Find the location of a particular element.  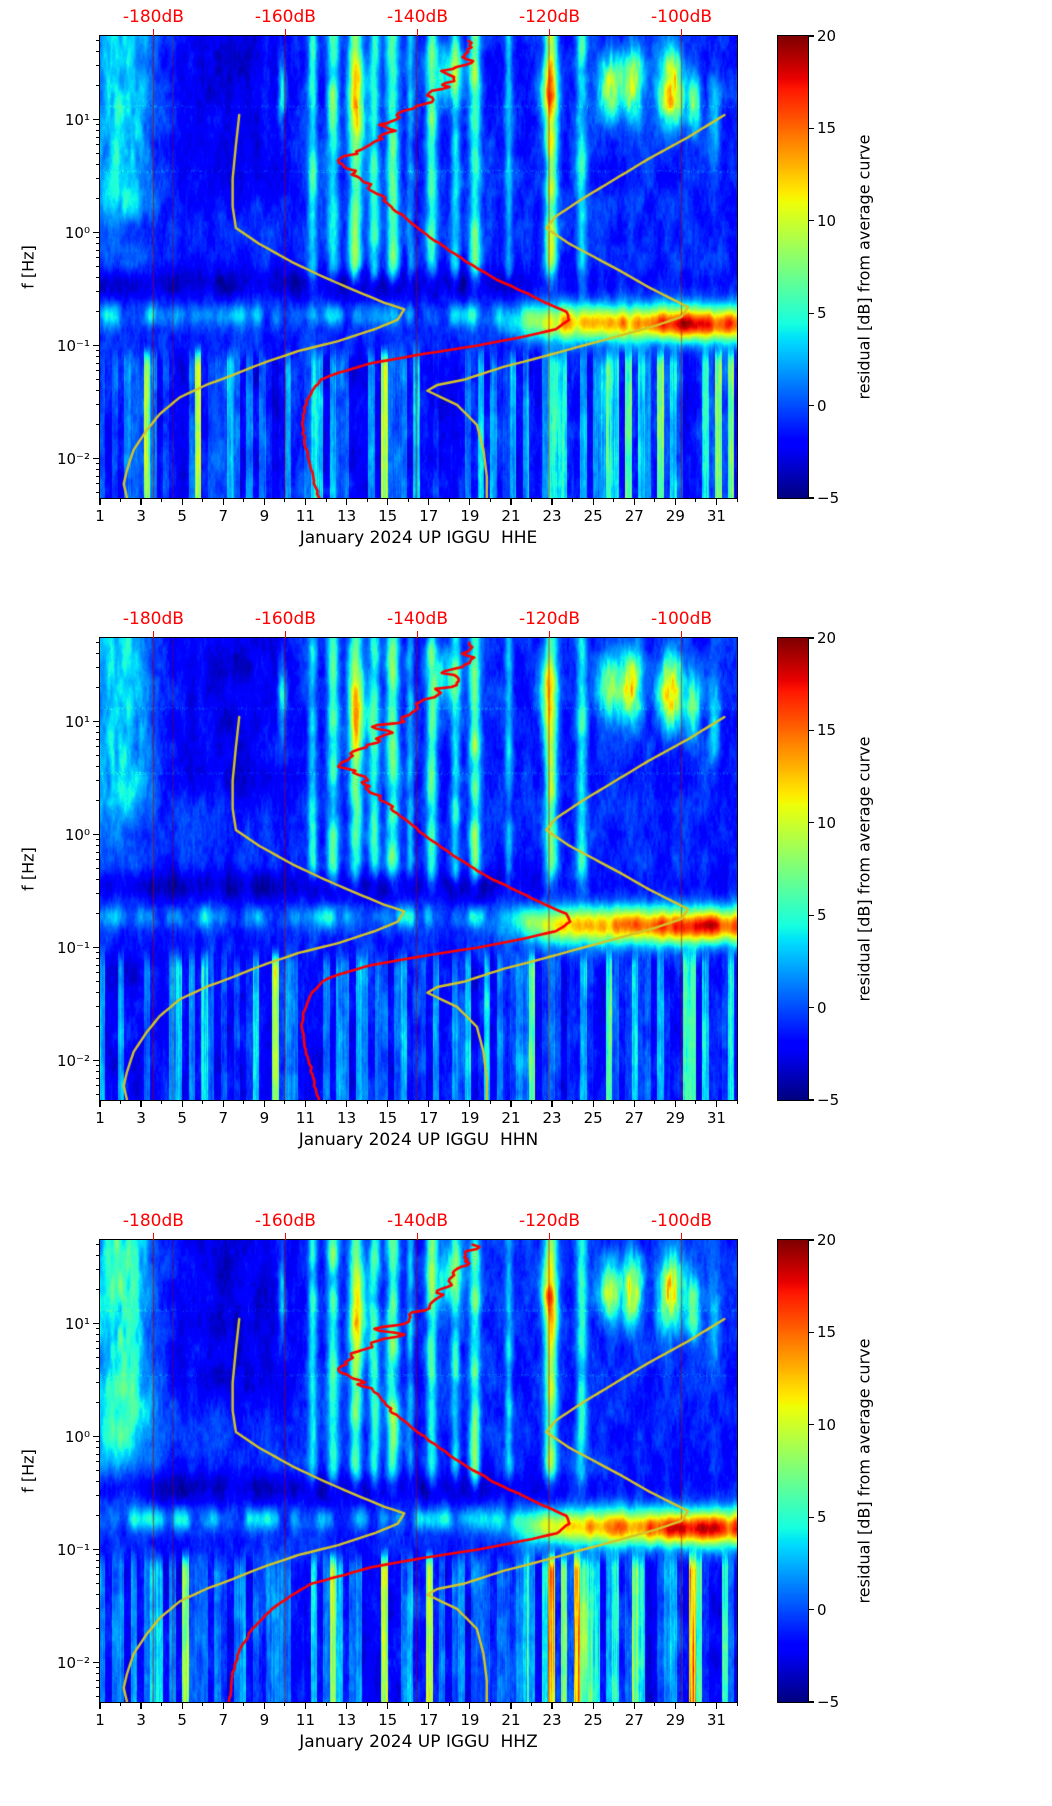

top-axis-tick-label: -120dB is located at coordinates (549, 1221).